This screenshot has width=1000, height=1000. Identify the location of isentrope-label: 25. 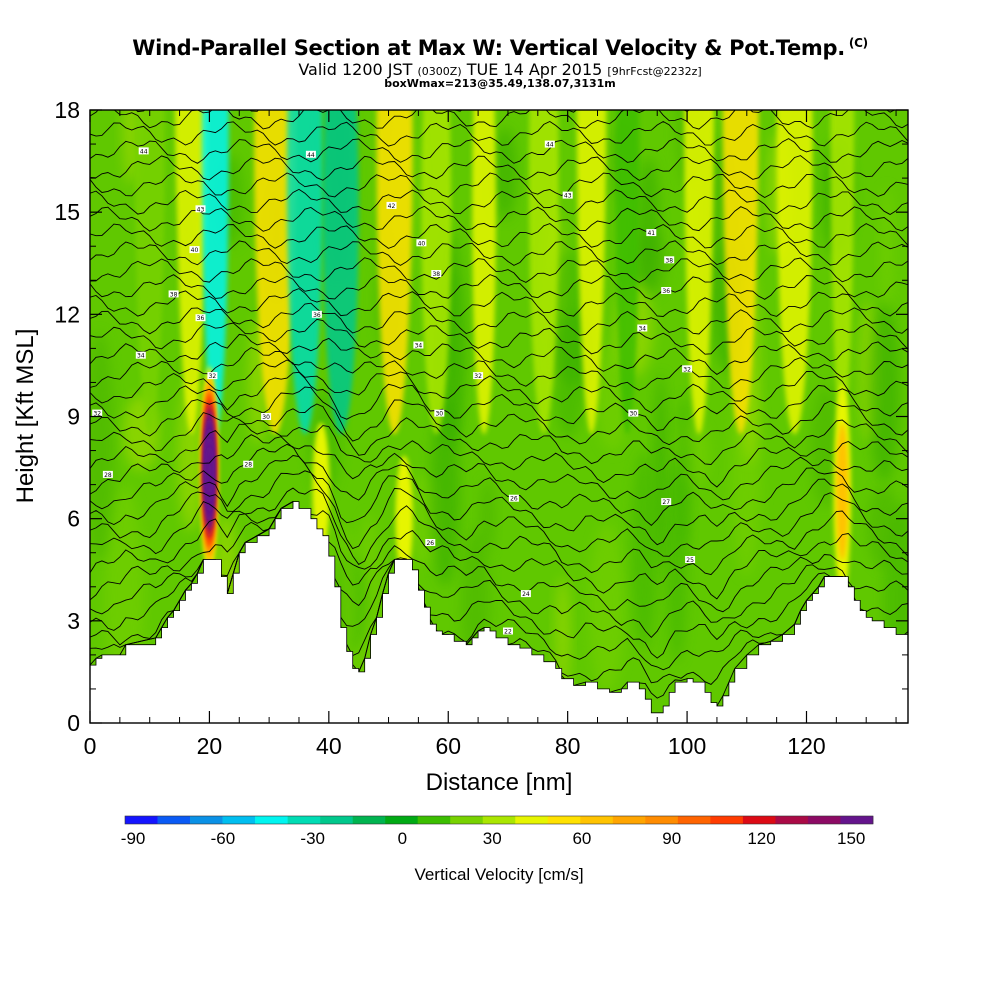
(690, 560).